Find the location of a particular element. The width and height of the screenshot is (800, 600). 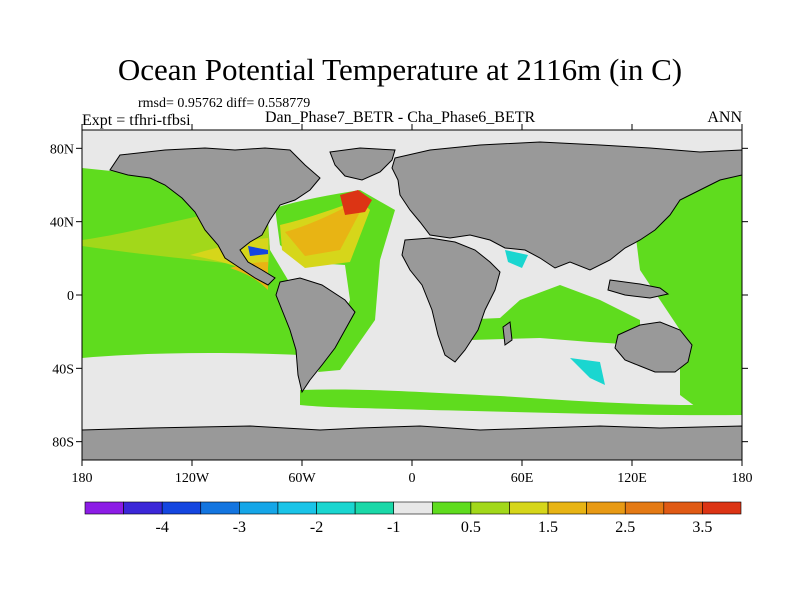

y-tick-label: 80N is located at coordinates (62, 149).